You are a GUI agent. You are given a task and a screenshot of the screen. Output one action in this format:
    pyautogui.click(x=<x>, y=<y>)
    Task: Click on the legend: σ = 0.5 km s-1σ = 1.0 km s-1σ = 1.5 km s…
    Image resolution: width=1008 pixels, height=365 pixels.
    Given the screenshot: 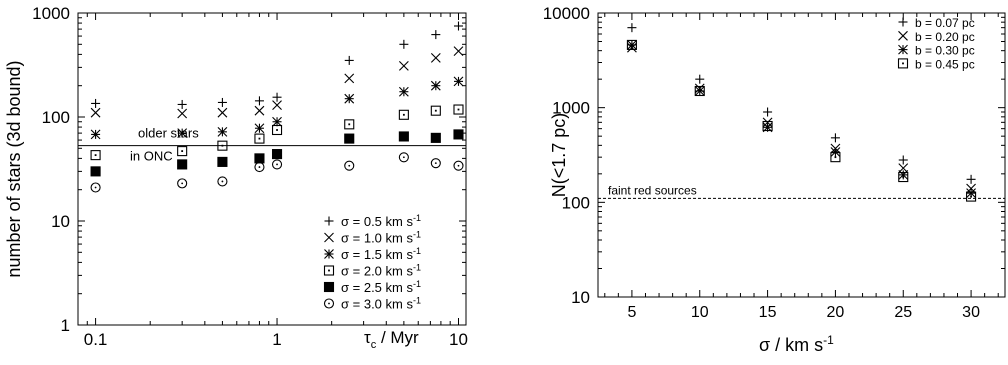 What is the action you would take?
    pyautogui.click(x=372, y=262)
    